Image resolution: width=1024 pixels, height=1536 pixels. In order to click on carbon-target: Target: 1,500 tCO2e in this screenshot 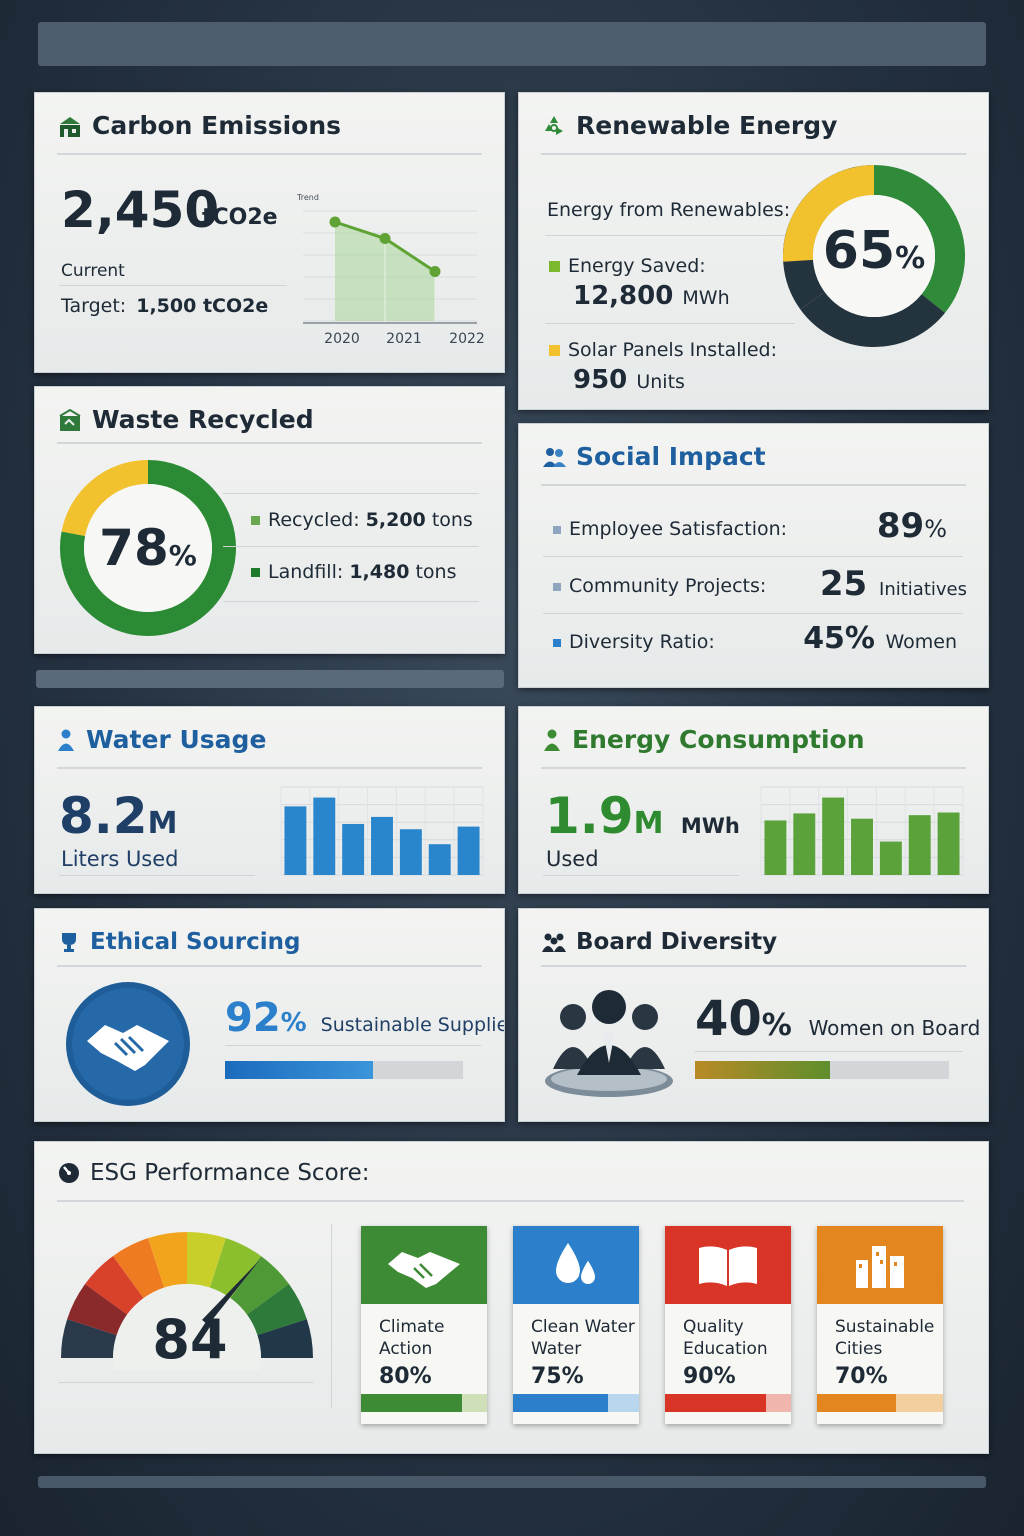, I will do `click(164, 306)`.